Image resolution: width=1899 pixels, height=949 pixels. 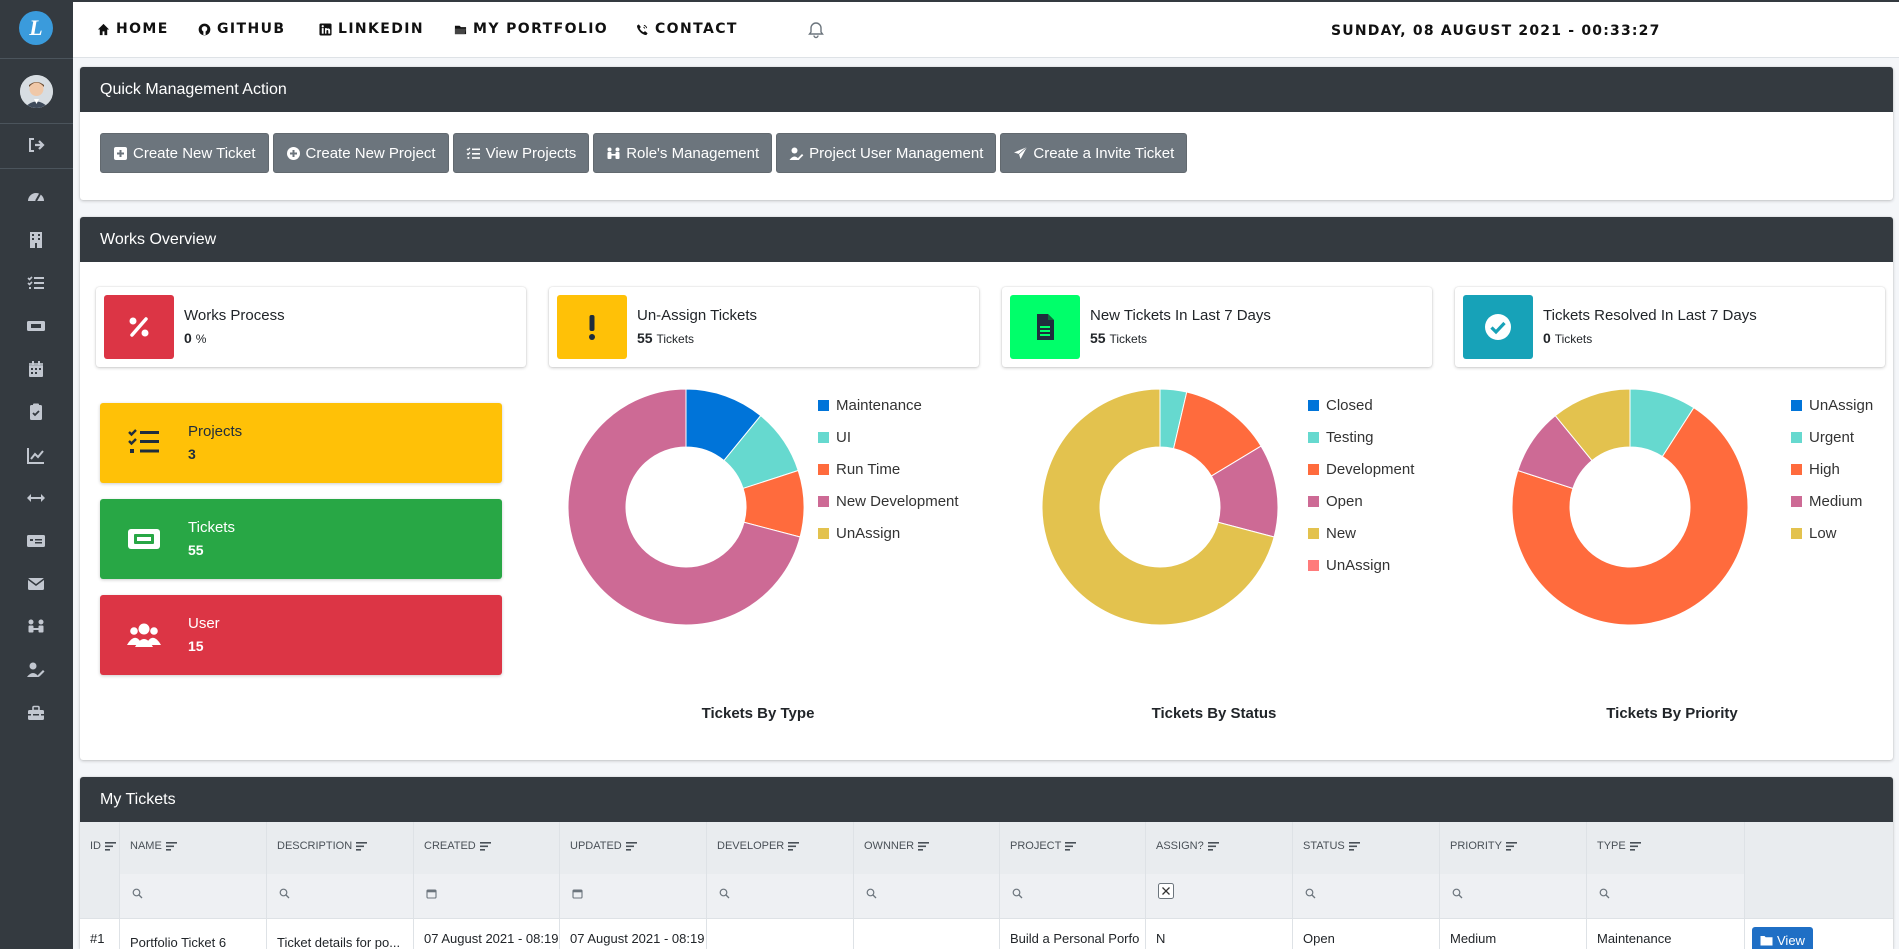 What do you see at coordinates (1366, 848) in the screenshot?
I see `column-header-status: STATUS` at bounding box center [1366, 848].